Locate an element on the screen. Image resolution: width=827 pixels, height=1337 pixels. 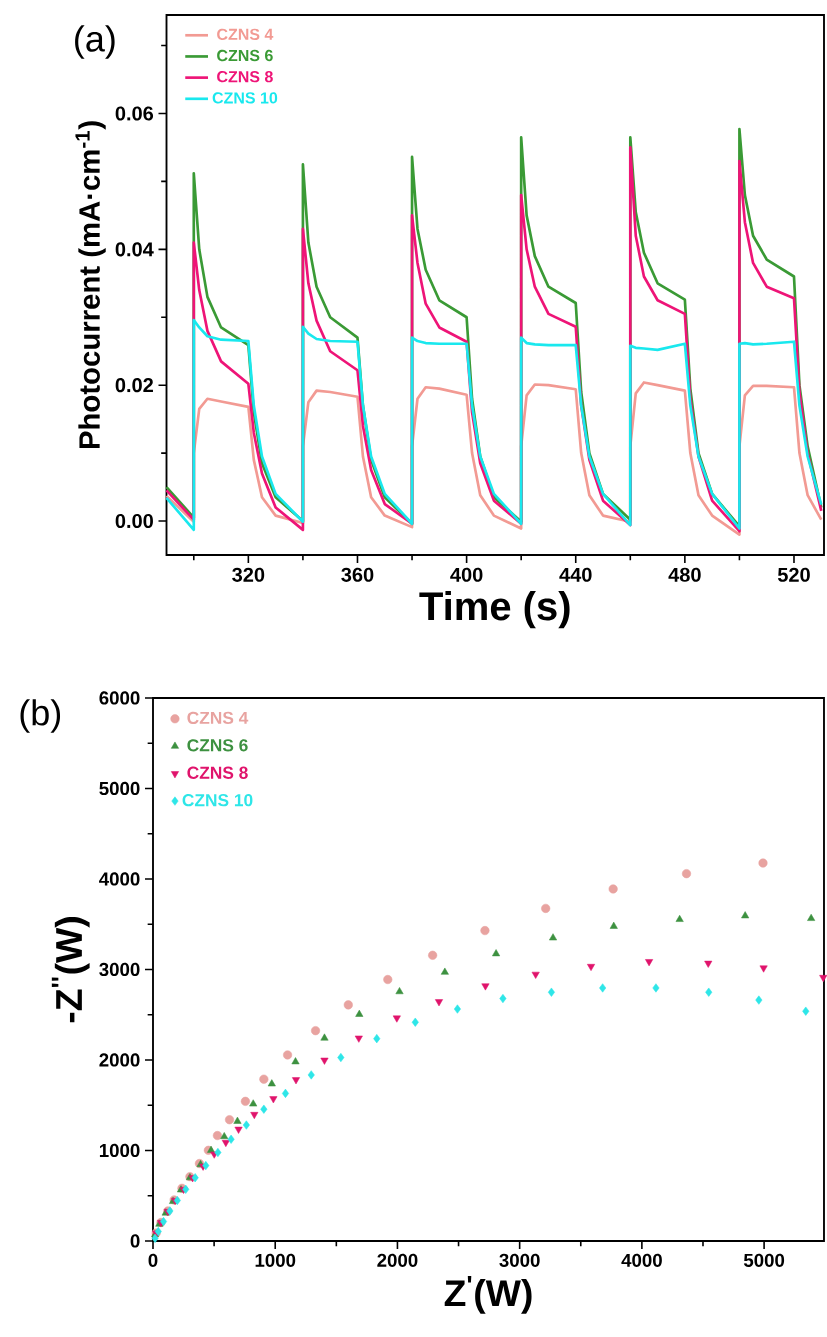
y-tick-label: 0.04 is located at coordinates (134, 249).